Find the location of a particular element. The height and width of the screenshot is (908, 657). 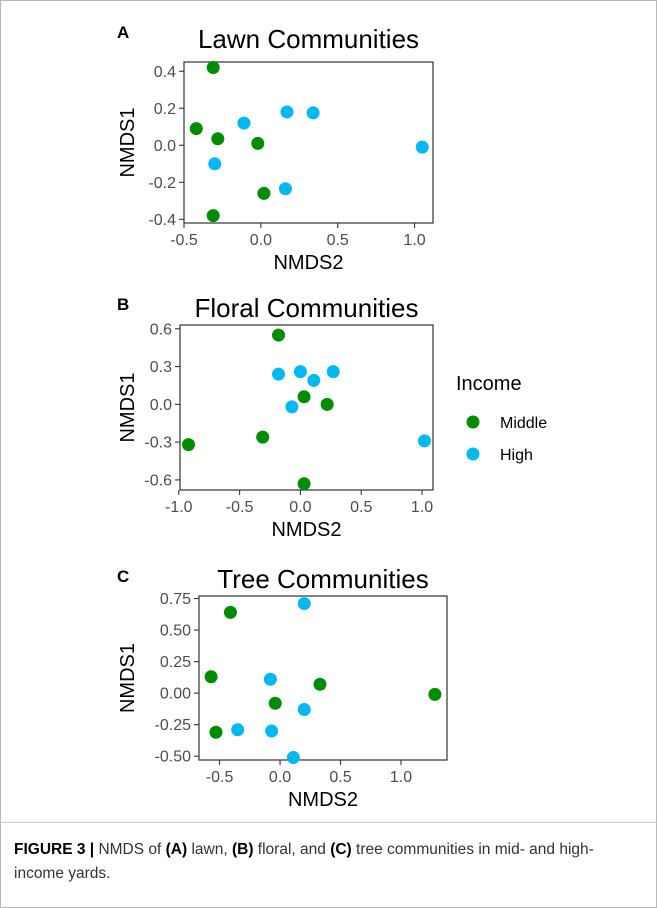

y-tick-label: -0.50 is located at coordinates (173, 757).